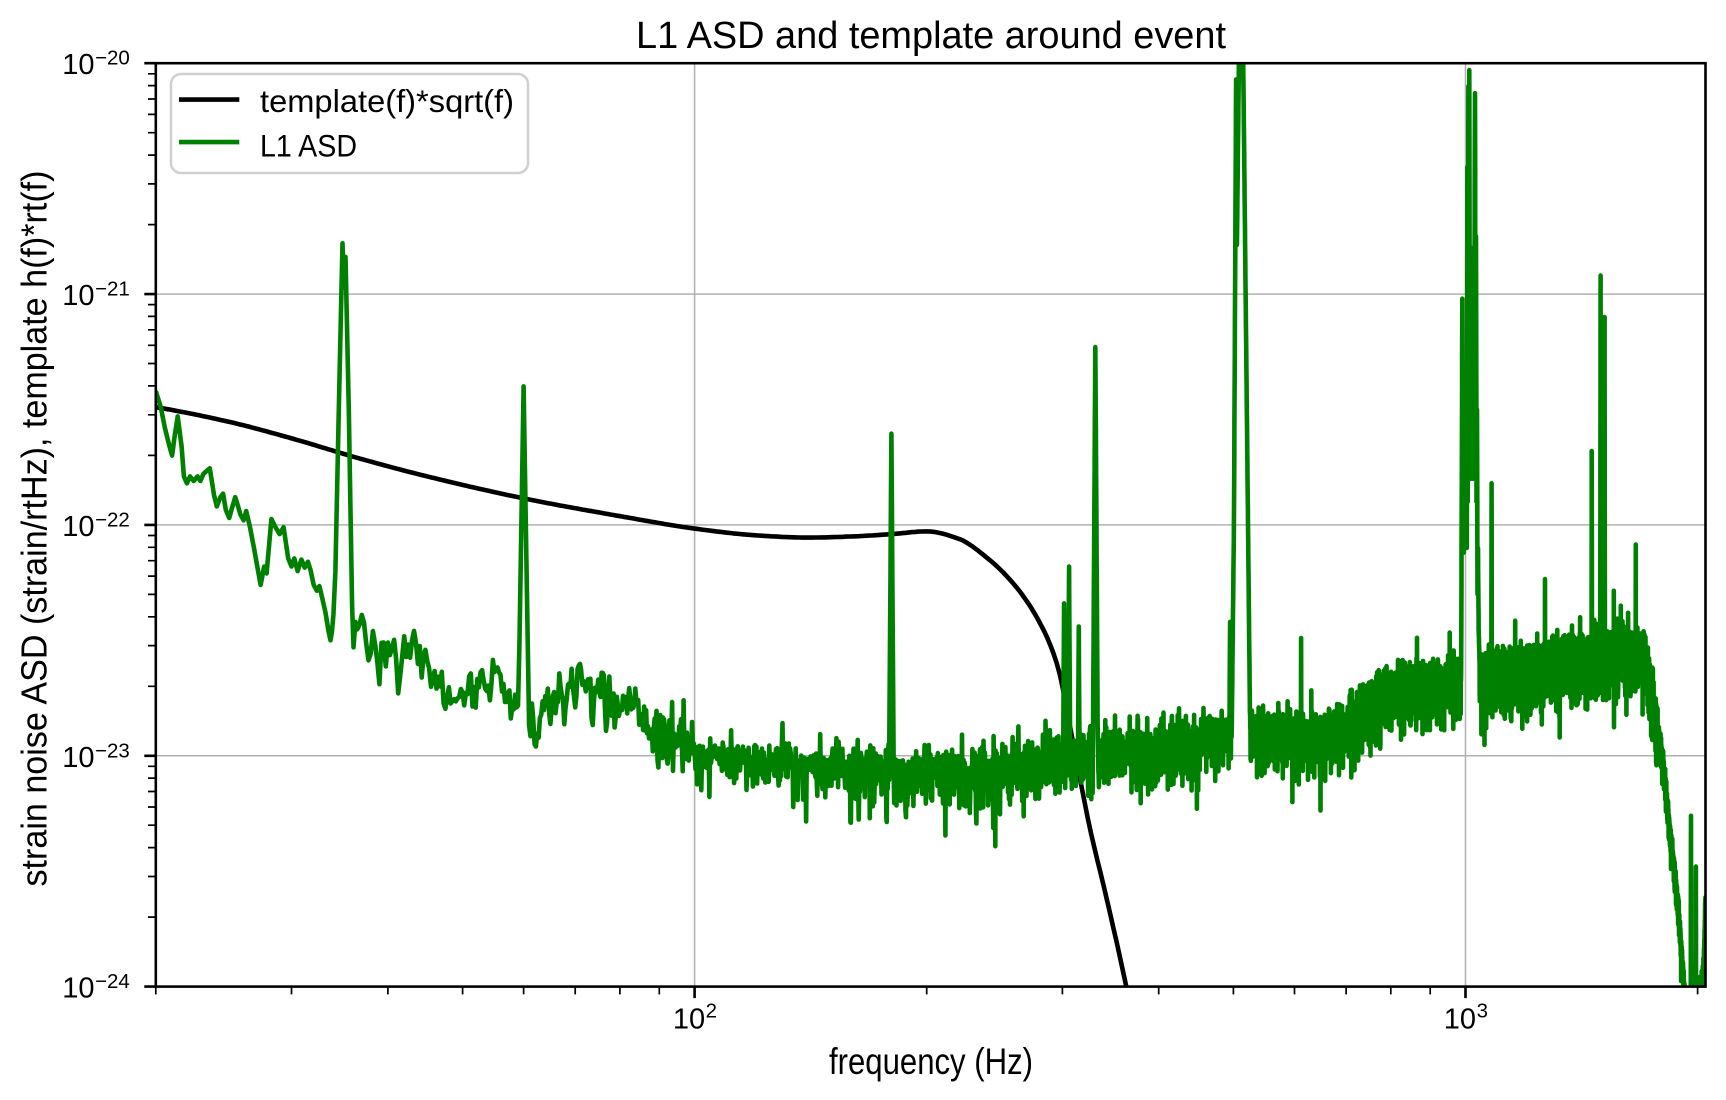  Describe the element at coordinates (308, 146) in the screenshot. I see `svg-text: L1 ASD` at that location.